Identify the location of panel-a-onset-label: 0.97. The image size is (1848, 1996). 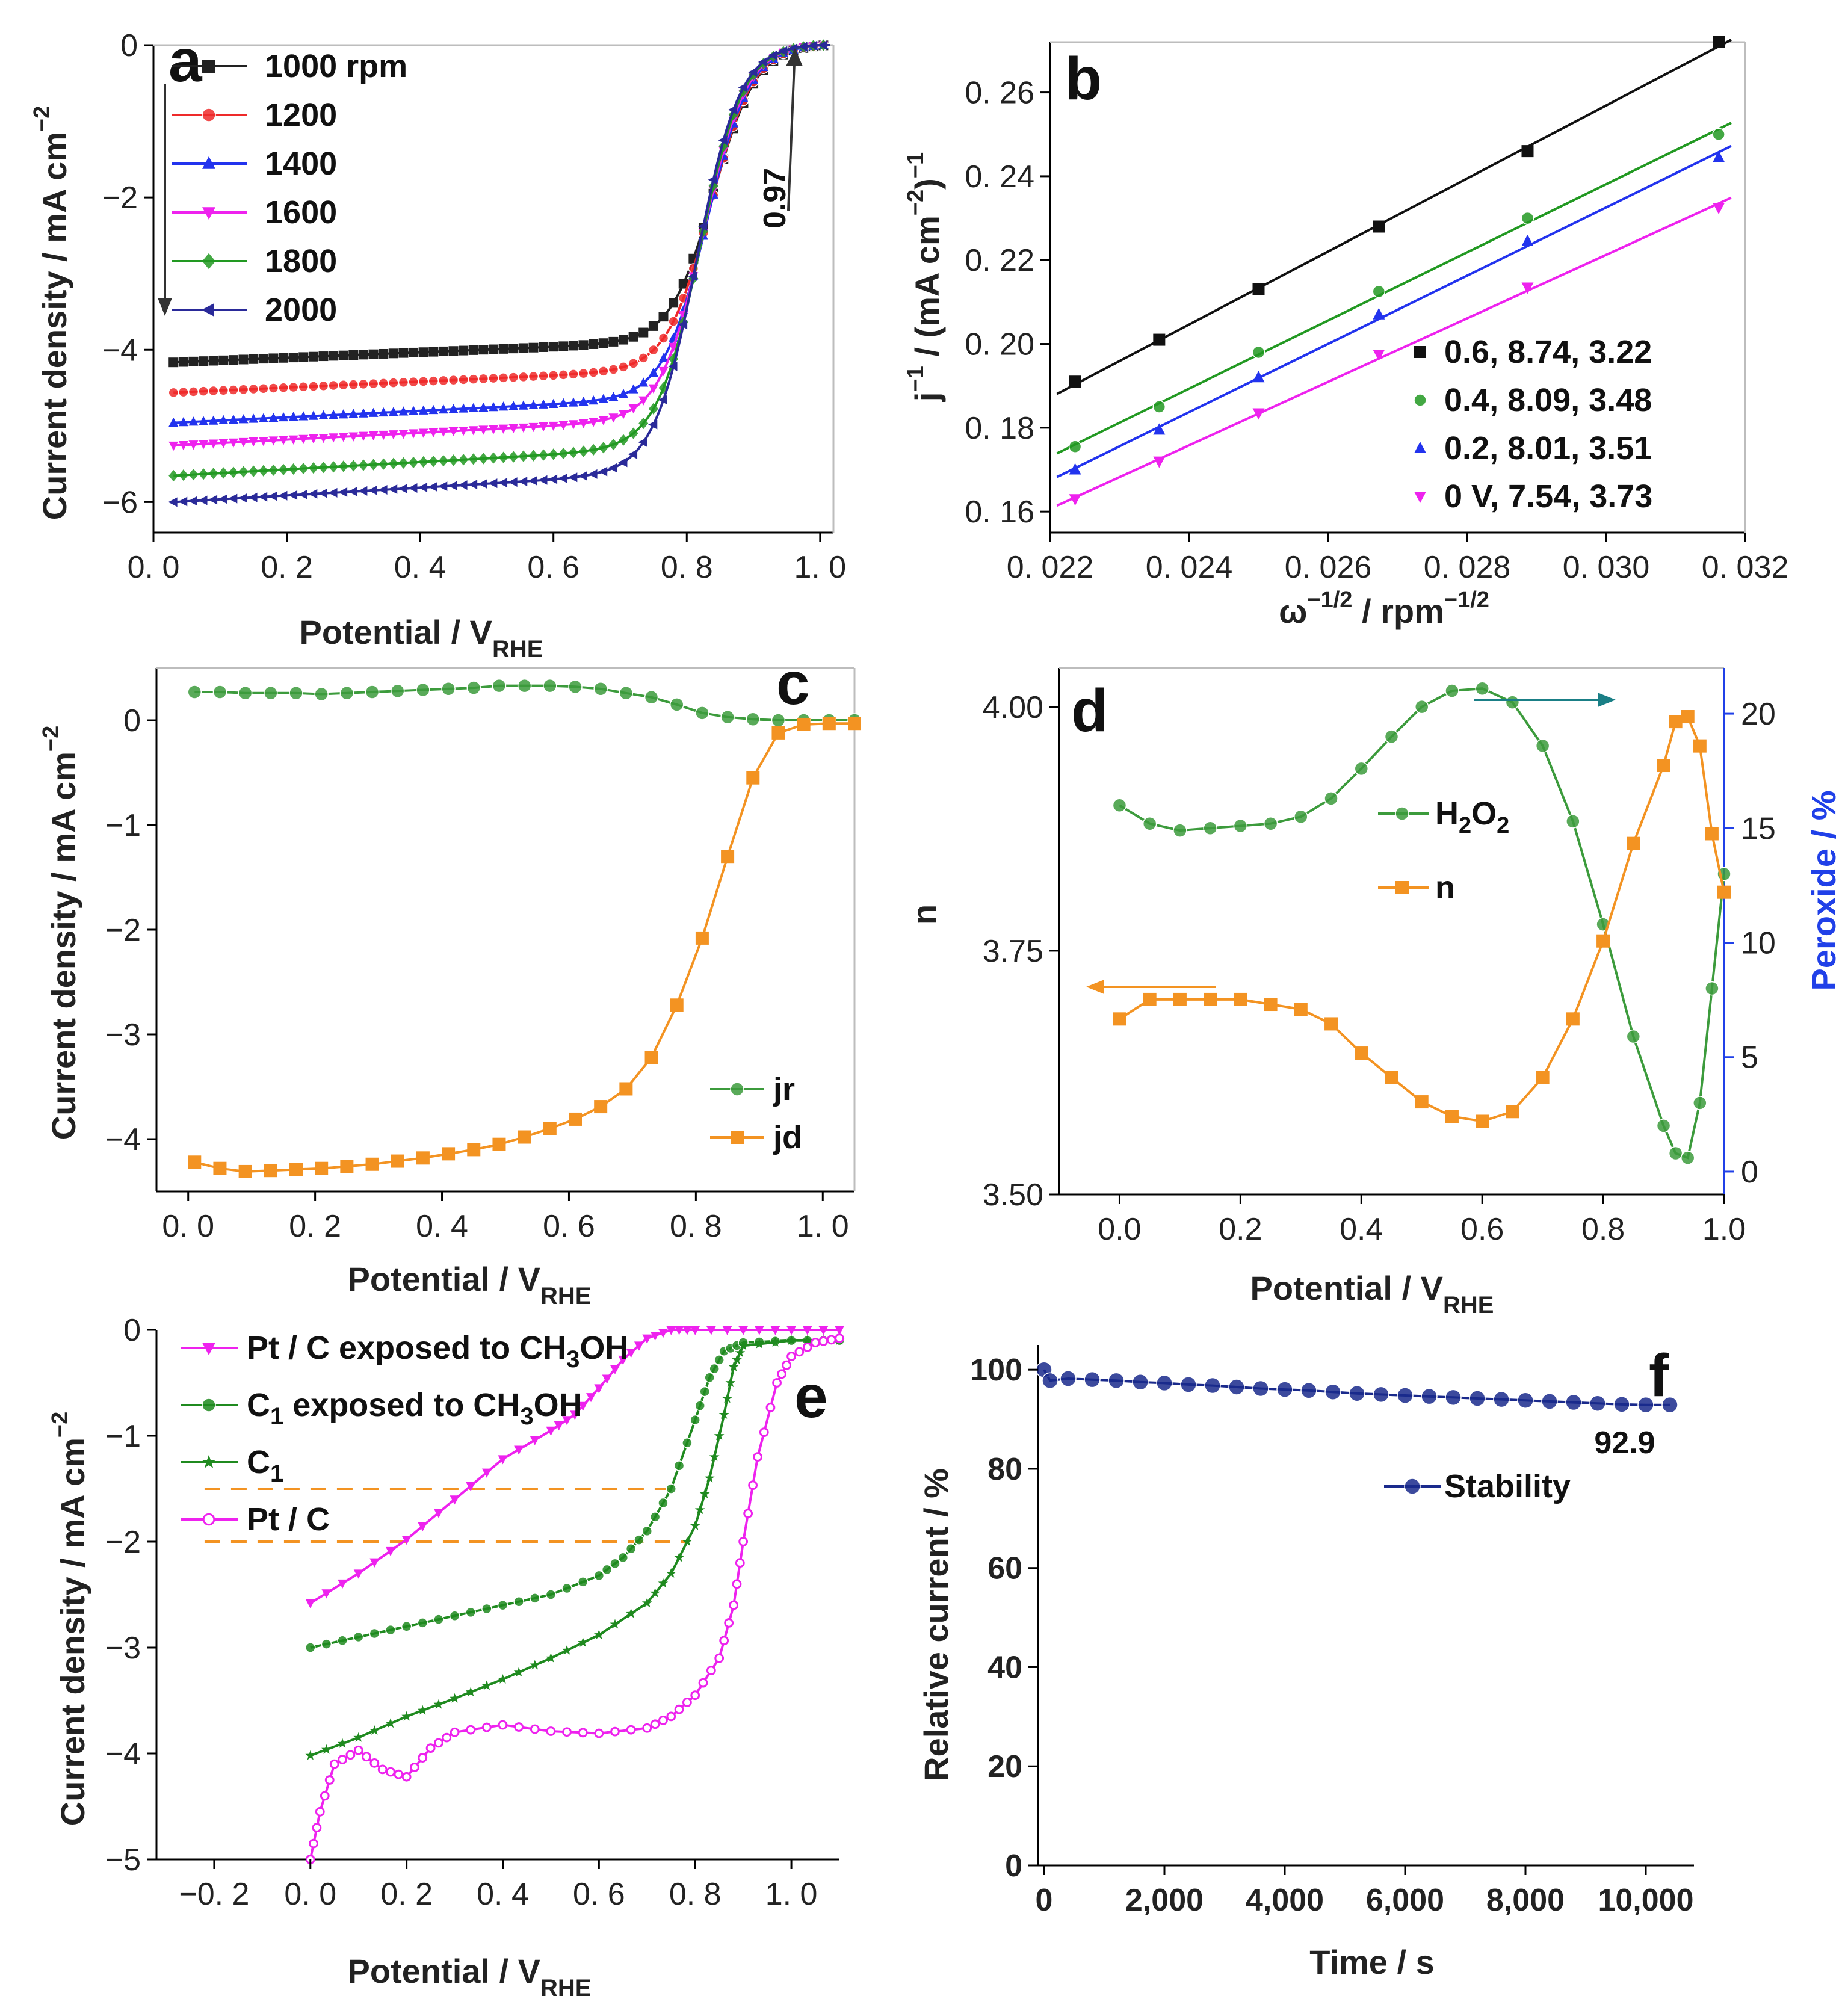
(775, 198).